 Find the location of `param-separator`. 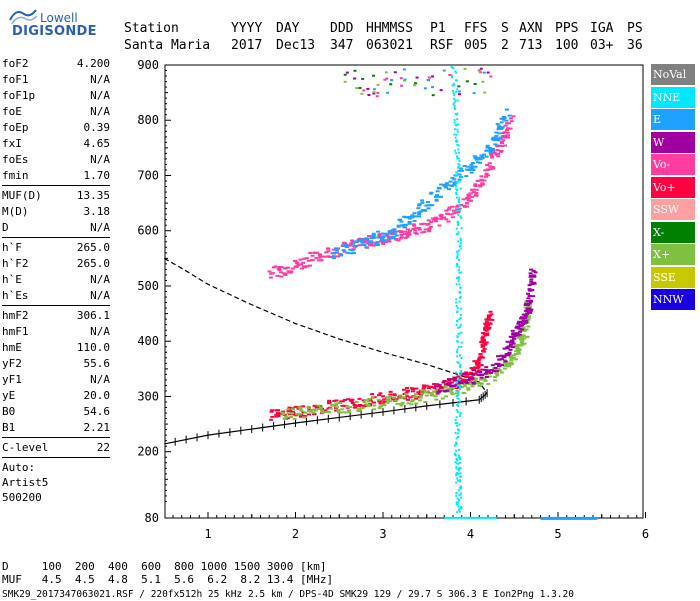

param-separator is located at coordinates (56, 237).